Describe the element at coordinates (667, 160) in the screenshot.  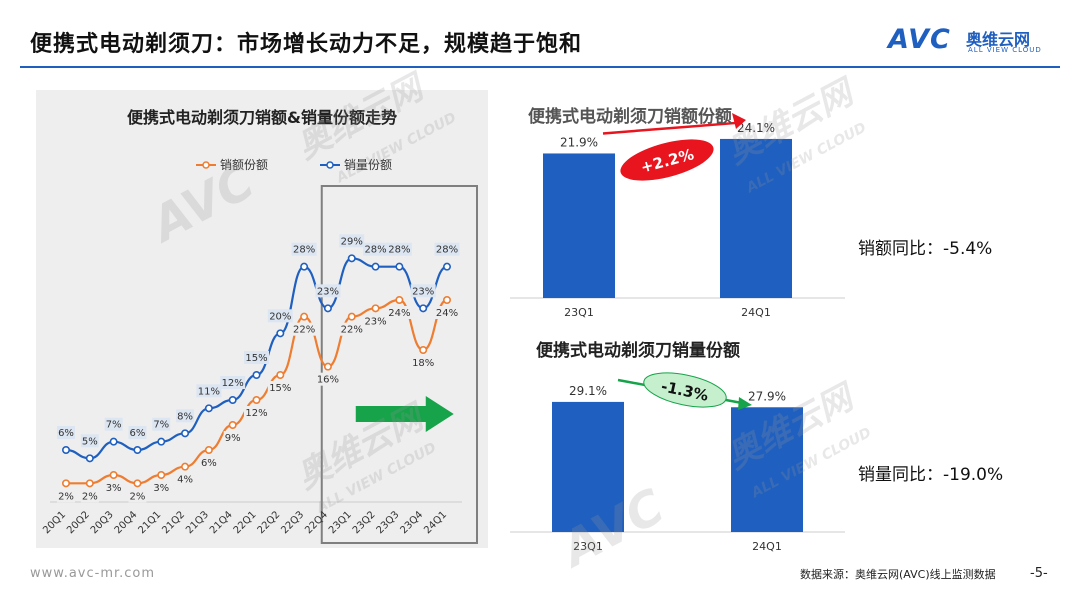
I see `up-change-badge` at that location.